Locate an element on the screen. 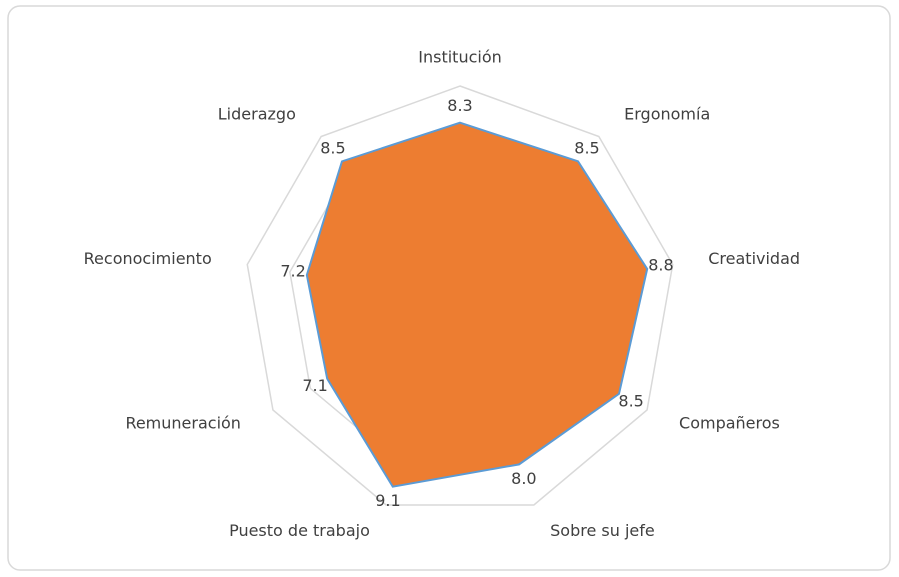 This screenshot has width=899, height=577. data-label: 7.1 is located at coordinates (314, 385).